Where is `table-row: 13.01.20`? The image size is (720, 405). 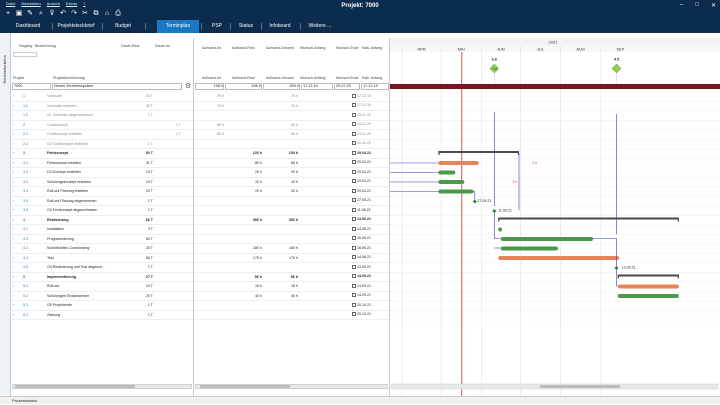
table-row: 13.01.20 is located at coordinates (291, 116).